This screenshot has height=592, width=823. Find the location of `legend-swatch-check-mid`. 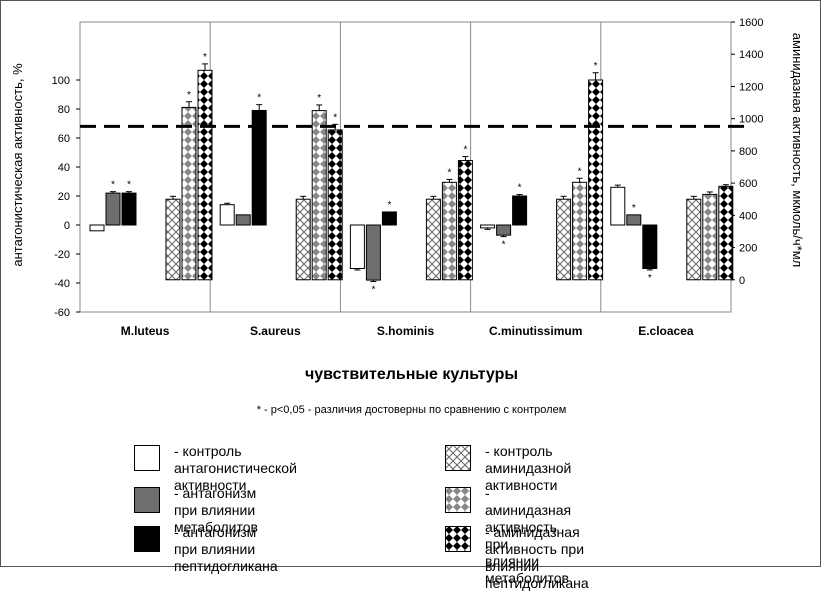

legend-swatch-check-mid is located at coordinates (458, 500).